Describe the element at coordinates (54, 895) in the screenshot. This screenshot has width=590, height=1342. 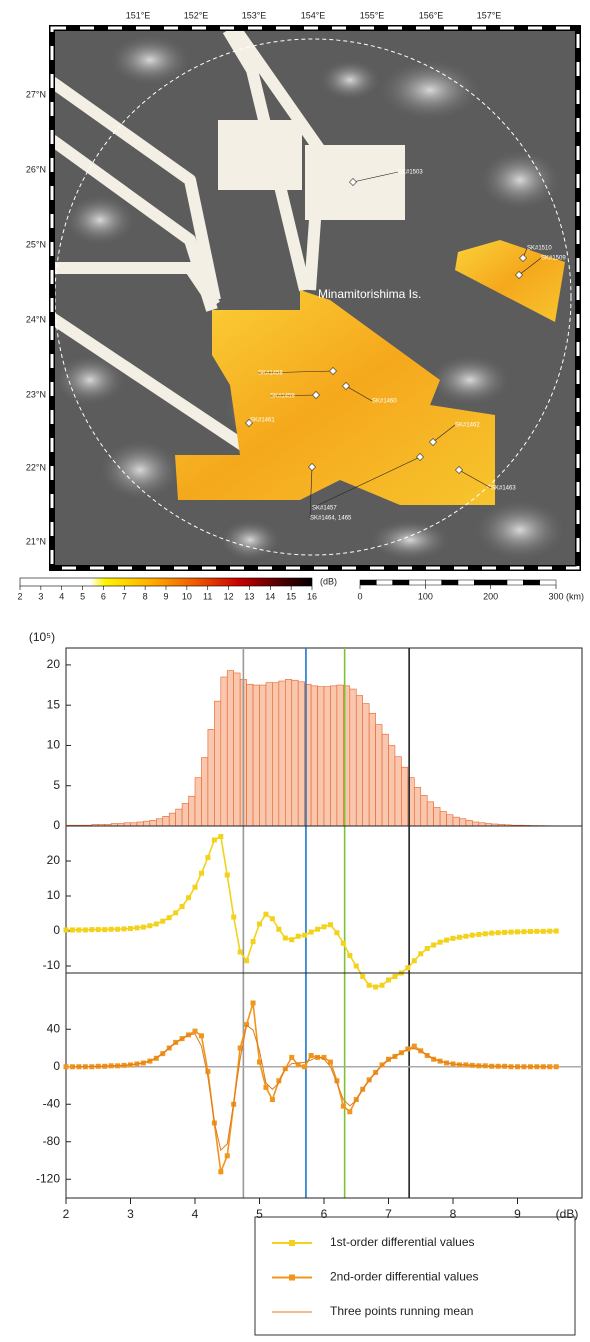
I see `y-tick-label: 10` at that location.